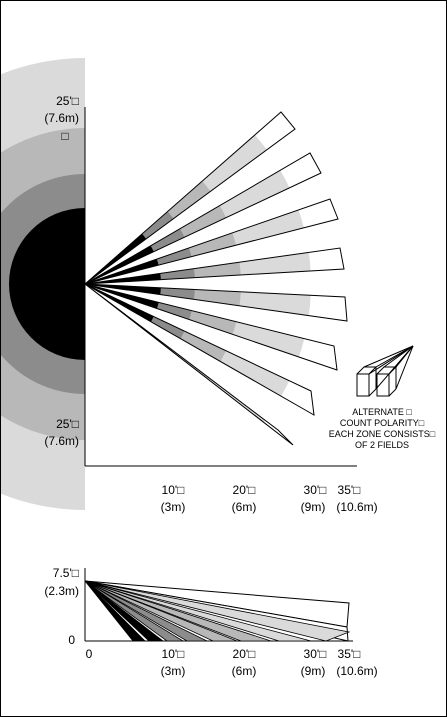  I want to click on side-x-label-0: 0, so click(89, 654).